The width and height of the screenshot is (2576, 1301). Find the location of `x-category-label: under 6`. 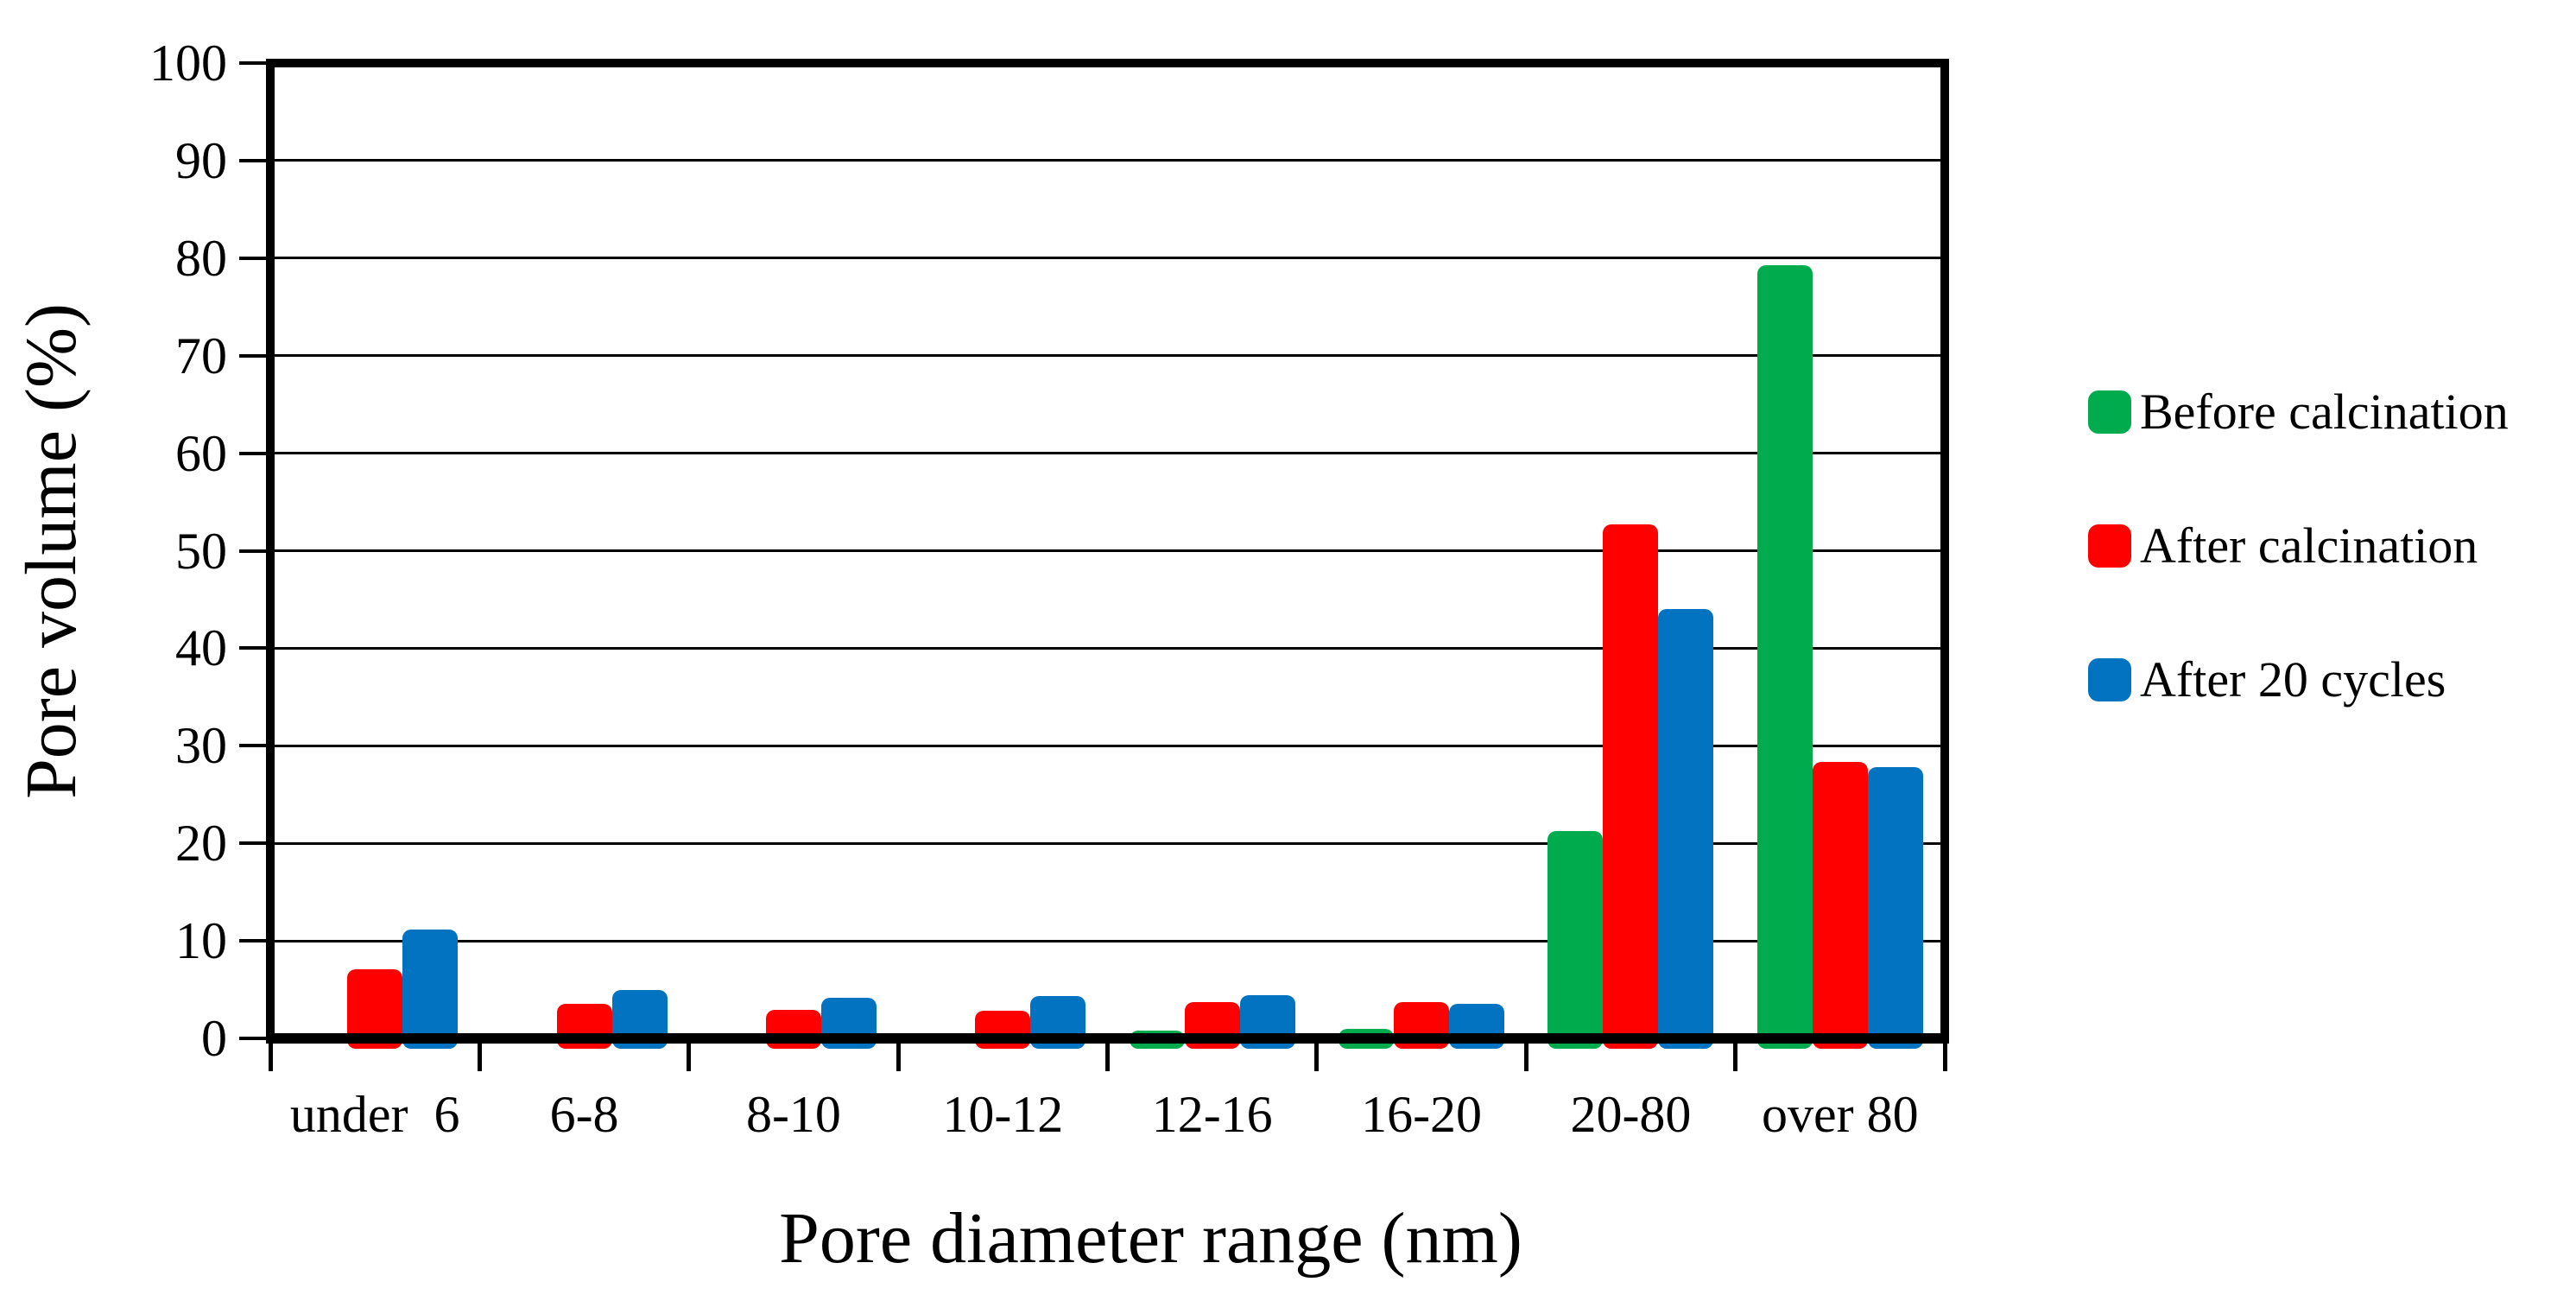

x-category-label: under 6 is located at coordinates (374, 1114).